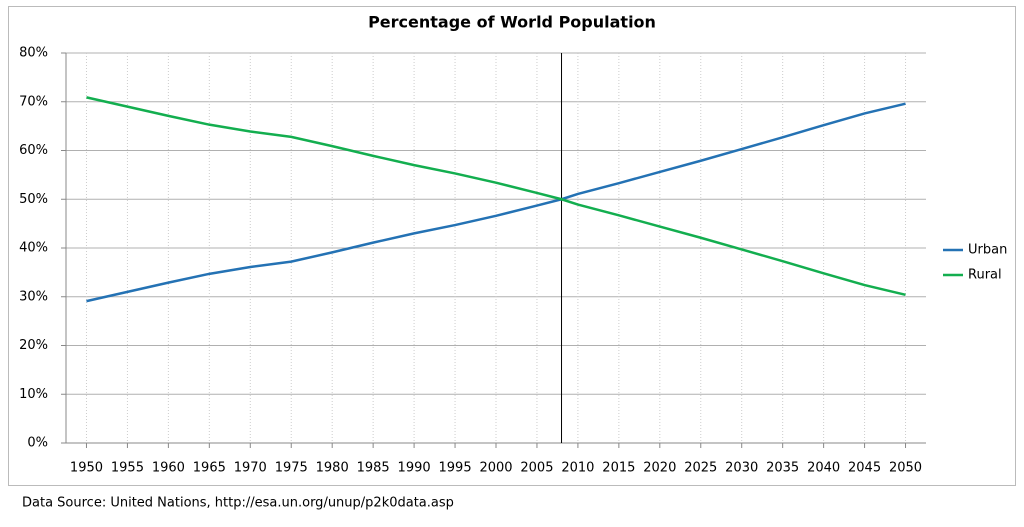 The height and width of the screenshot is (527, 1024). I want to click on y-tick-label: 10%, so click(33, 394).